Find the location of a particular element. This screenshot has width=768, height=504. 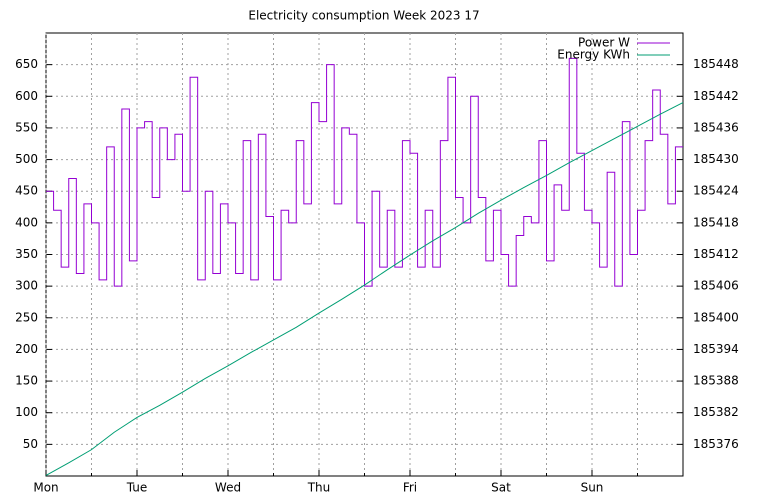

x-tick-label: Mon is located at coordinates (45, 488).